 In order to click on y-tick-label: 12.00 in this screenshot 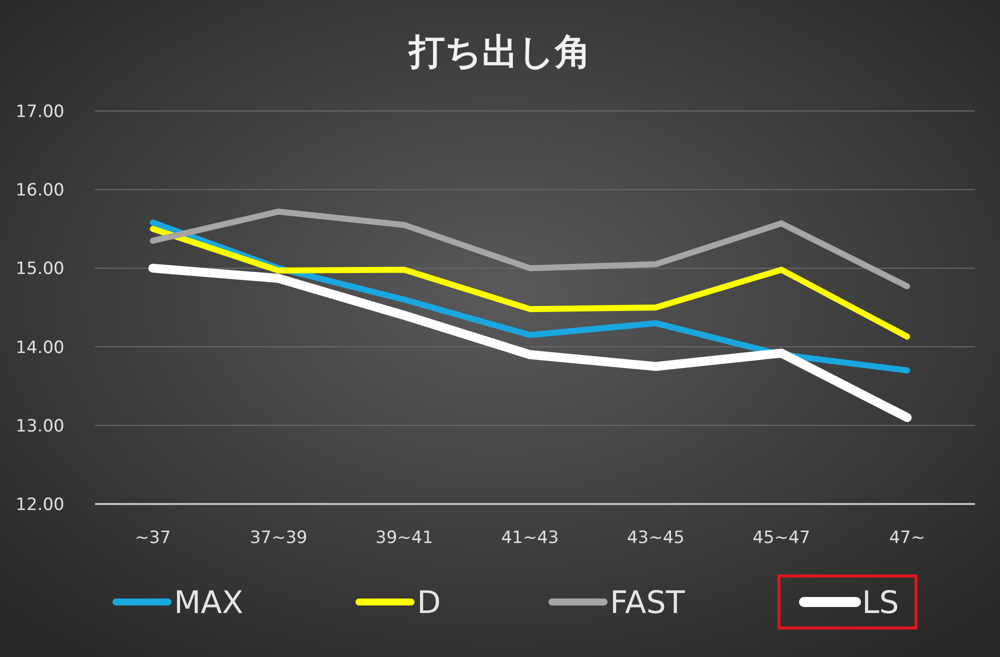, I will do `click(40, 505)`.